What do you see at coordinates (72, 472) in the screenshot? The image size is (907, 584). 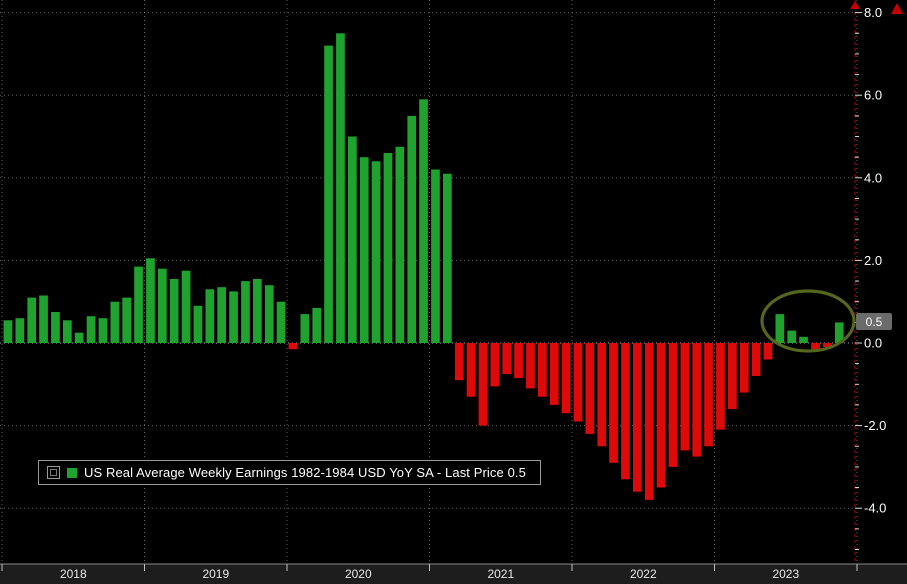 I see `series-color-swatch` at bounding box center [72, 472].